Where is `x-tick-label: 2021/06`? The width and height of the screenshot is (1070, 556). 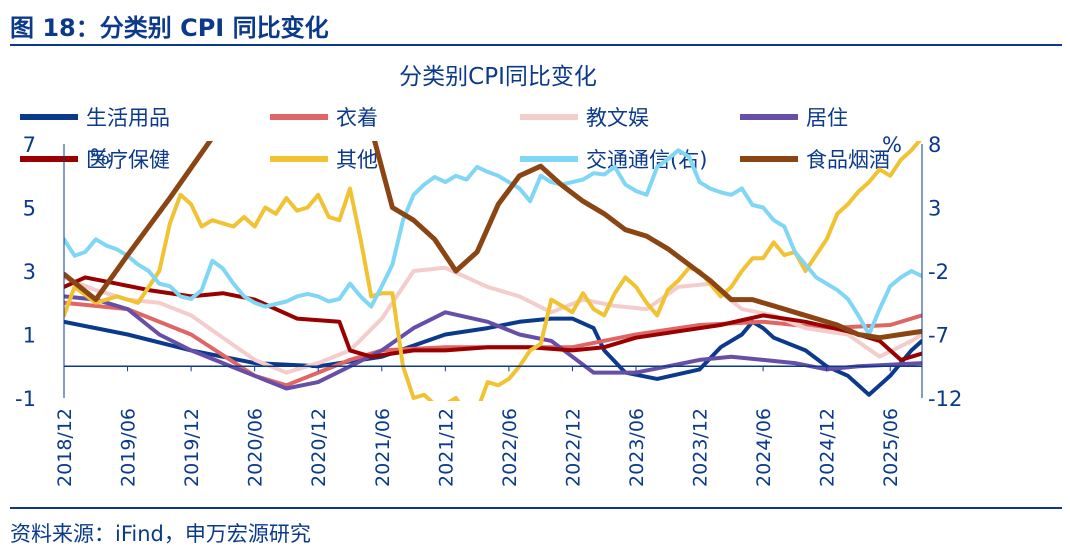
x-tick-label: 2021/06 is located at coordinates (383, 447).